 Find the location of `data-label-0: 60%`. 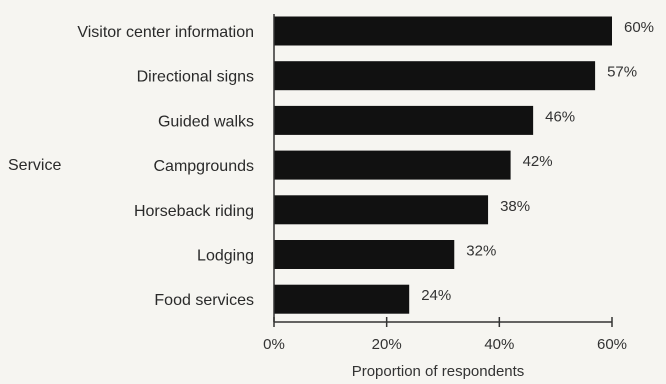

data-label-0: 60% is located at coordinates (639, 27).